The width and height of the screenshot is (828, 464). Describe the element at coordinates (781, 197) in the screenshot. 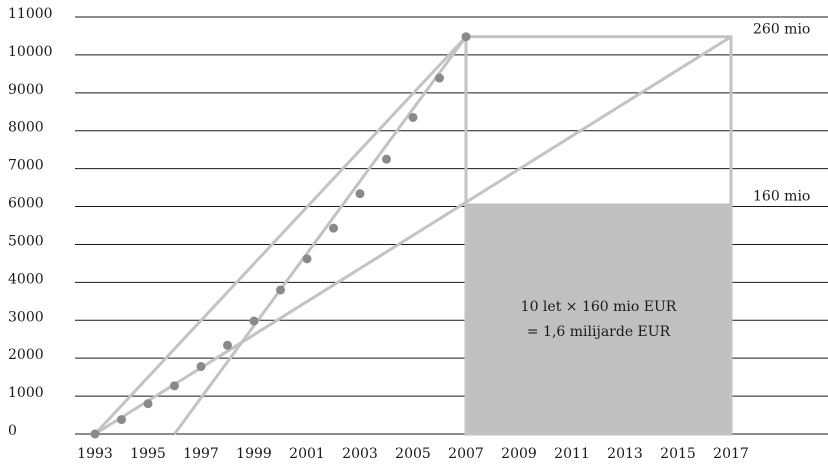

I see `level-label: 160 mio` at that location.